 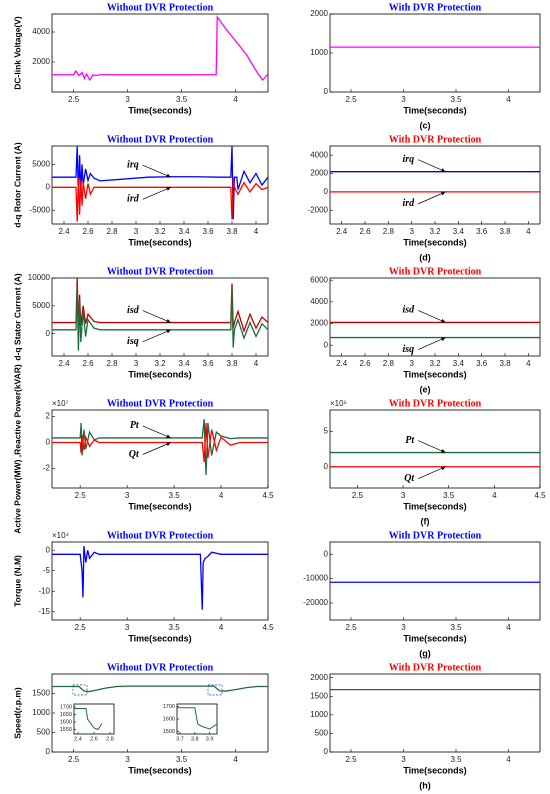 What do you see at coordinates (41, 305) in the screenshot?
I see `y-tick-label: 5000` at bounding box center [41, 305].